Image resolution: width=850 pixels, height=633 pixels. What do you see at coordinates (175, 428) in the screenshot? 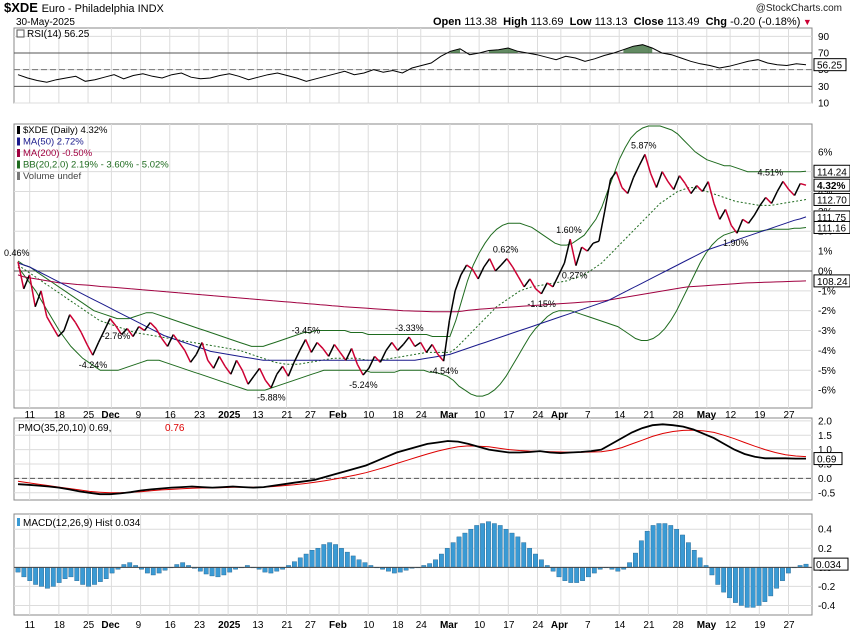
I see `pmo-legend-signal: 0.76` at bounding box center [175, 428].